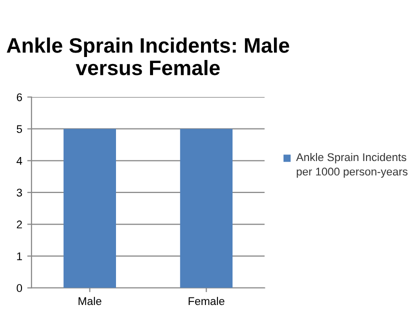 This screenshot has height=329, width=420. What do you see at coordinates (352, 165) in the screenshot?
I see `legend-label: Ankle Sprain Incidents per 1000 person-years` at bounding box center [352, 165].